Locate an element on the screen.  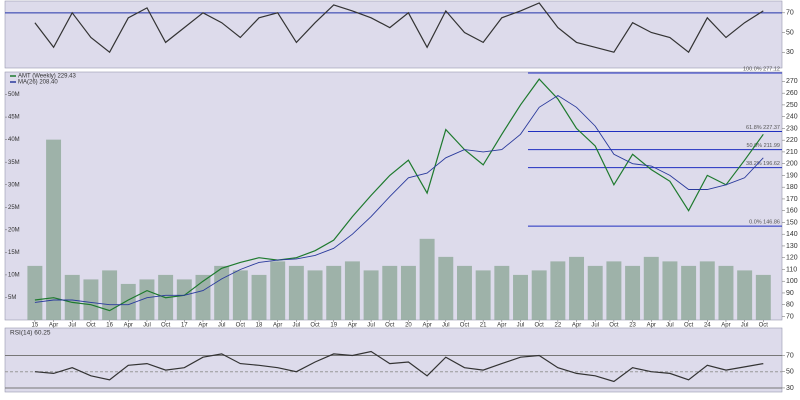
y-tick-label: 120 is located at coordinates (792, 258).